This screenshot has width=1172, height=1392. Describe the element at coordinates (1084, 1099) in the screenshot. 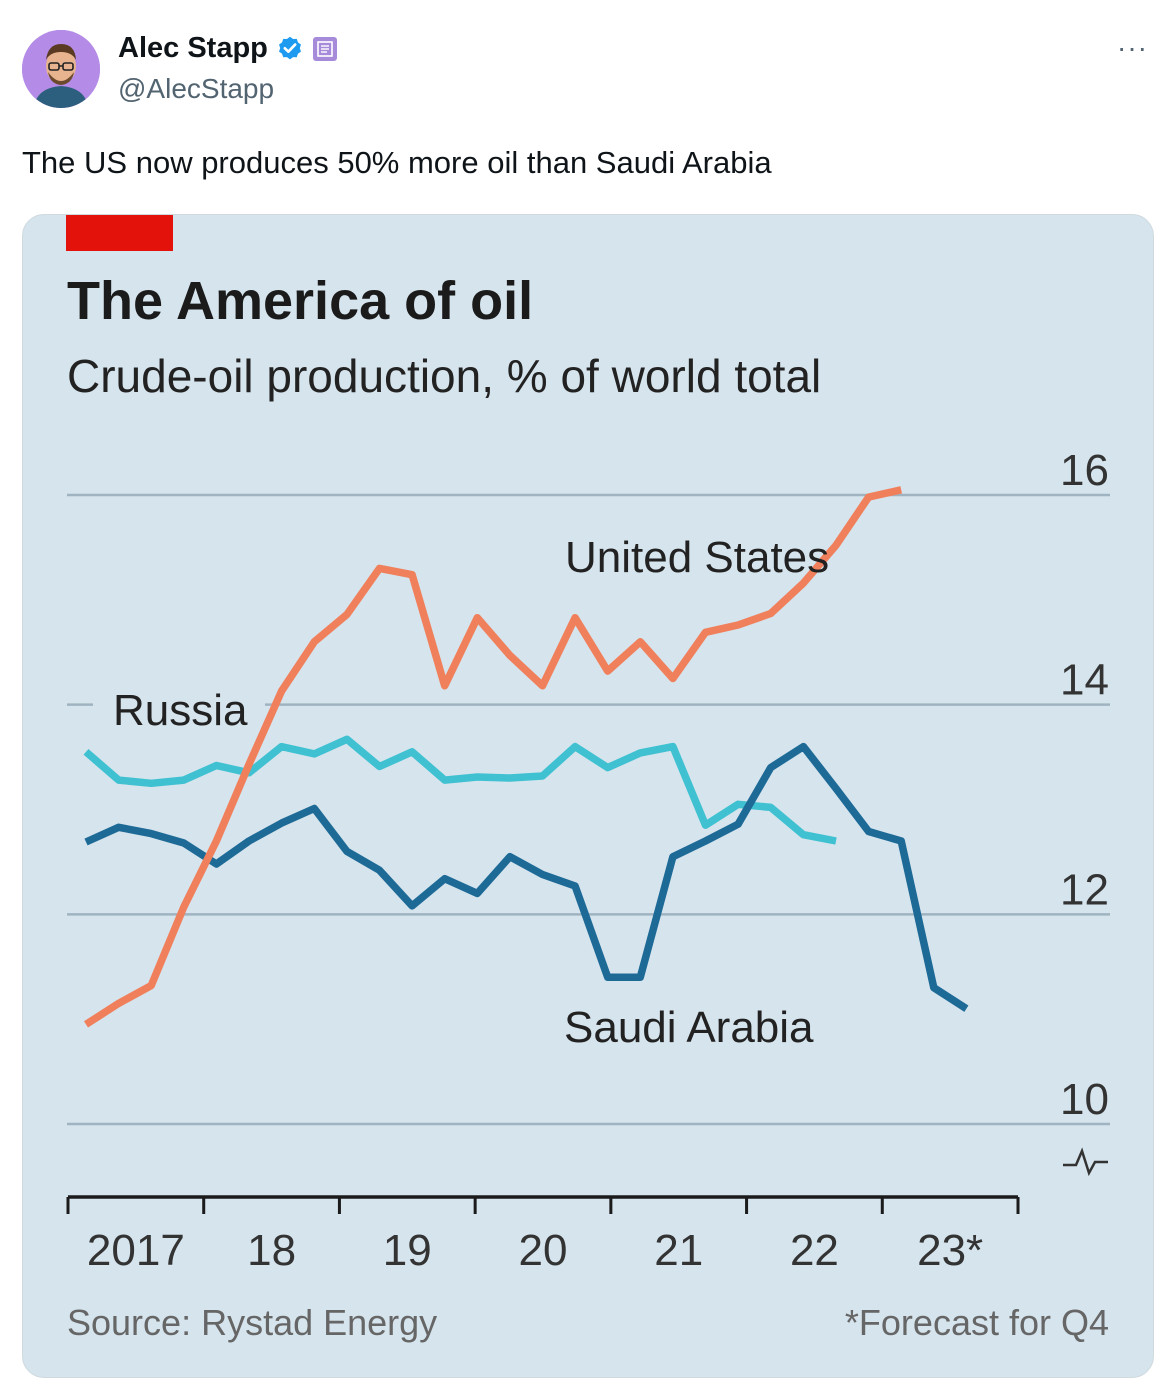

I see `y-tick-label: 10` at that location.